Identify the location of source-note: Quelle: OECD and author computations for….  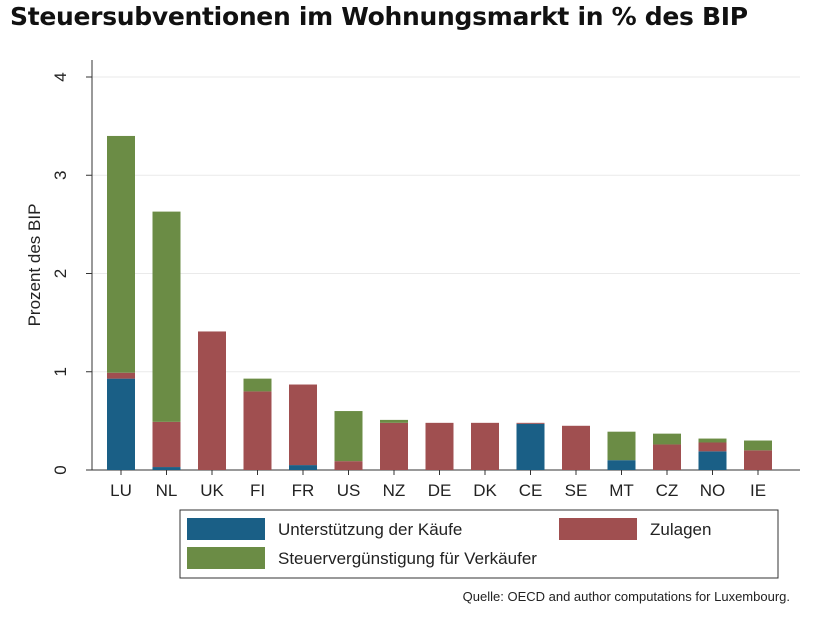
(626, 596).